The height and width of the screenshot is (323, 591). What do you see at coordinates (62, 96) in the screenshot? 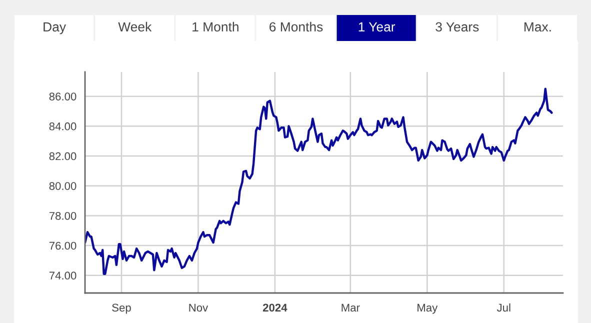
I see `y-tick-label: 86.00` at bounding box center [62, 96].